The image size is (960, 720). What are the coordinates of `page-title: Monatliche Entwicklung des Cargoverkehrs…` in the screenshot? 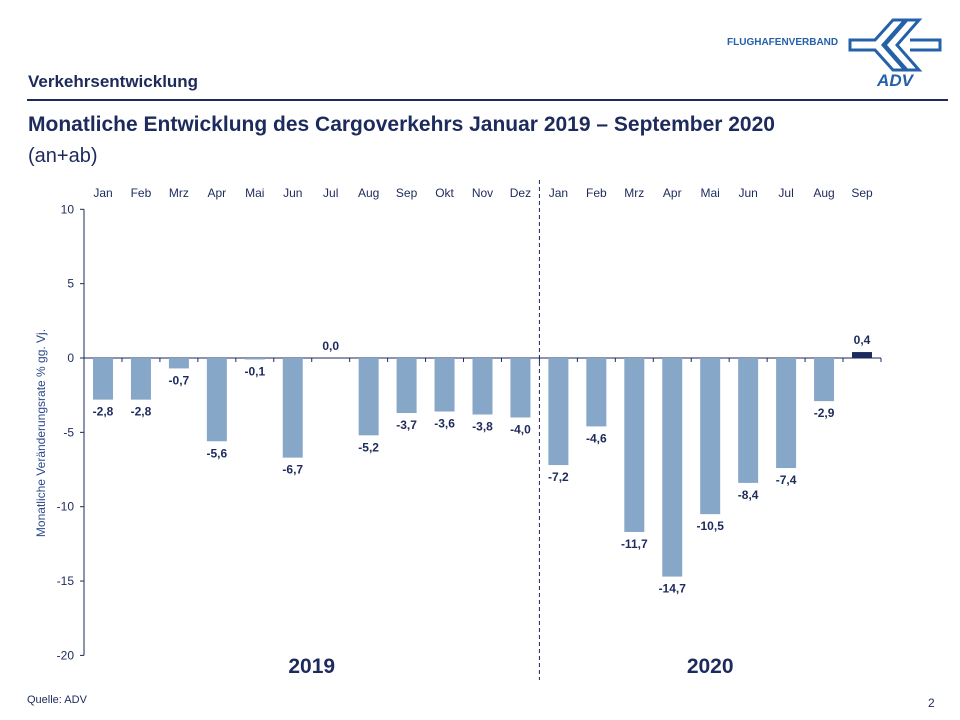 It's located at (401, 124).